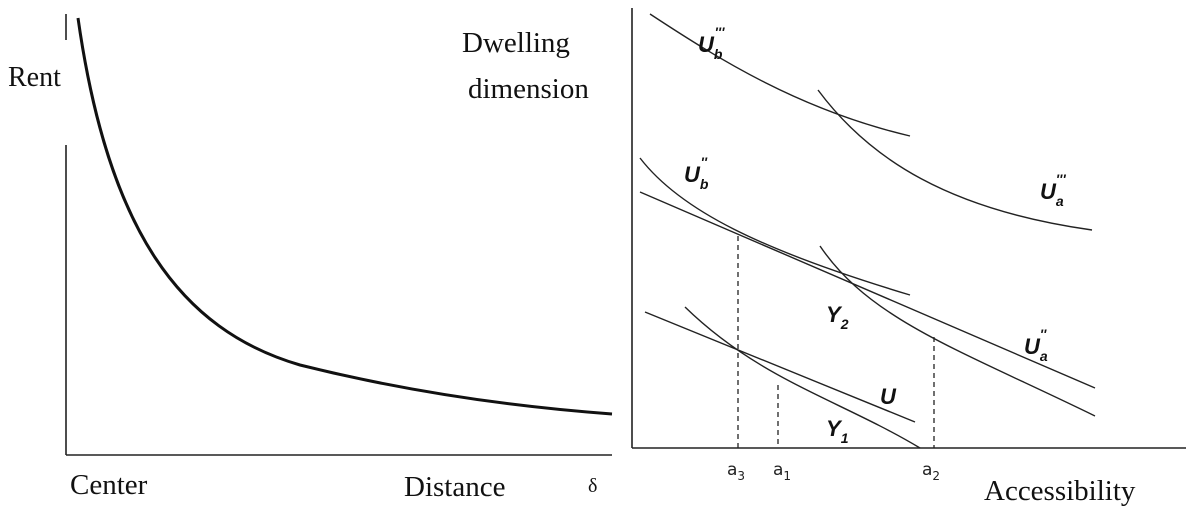 The height and width of the screenshot is (522, 1200). Describe the element at coordinates (516, 43) in the screenshot. I see `dwelling-axis-label-line1: Dwelling` at that location.